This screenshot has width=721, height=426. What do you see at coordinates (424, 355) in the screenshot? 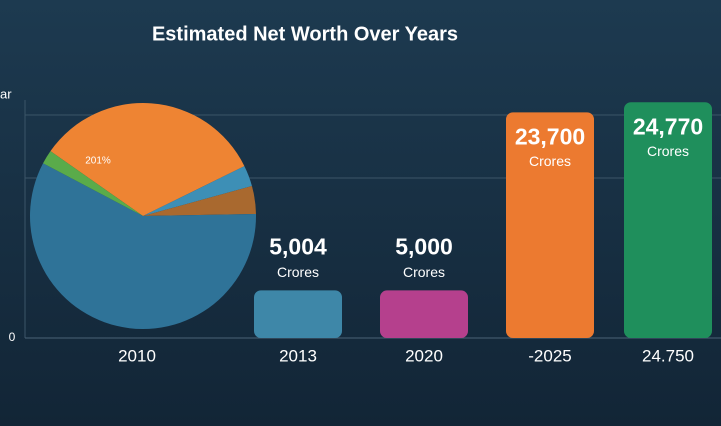
I see `x-tick-label: 2020` at bounding box center [424, 355].